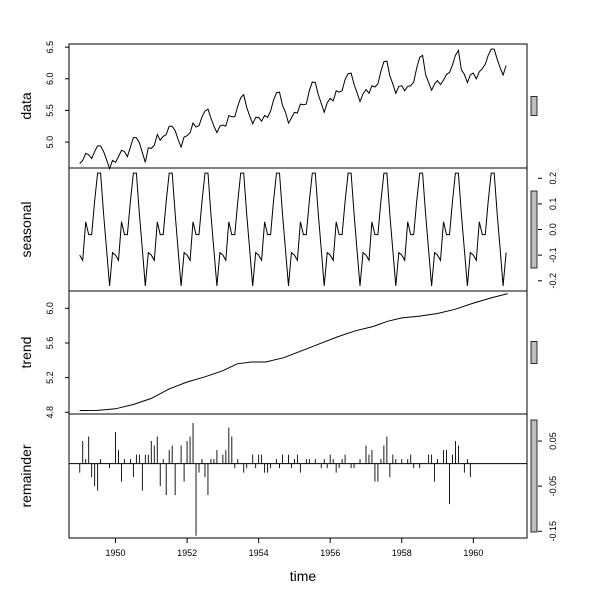  What do you see at coordinates (116, 553) in the screenshot?
I see `x-tick-label: 1950` at bounding box center [116, 553].